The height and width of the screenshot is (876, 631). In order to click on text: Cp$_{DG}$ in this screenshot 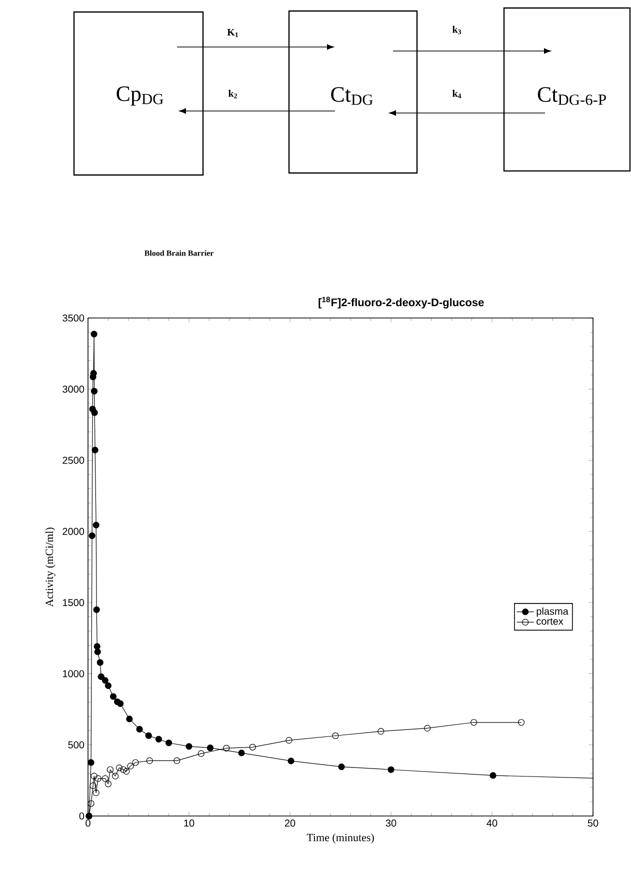, I will do `click(140, 96)`.